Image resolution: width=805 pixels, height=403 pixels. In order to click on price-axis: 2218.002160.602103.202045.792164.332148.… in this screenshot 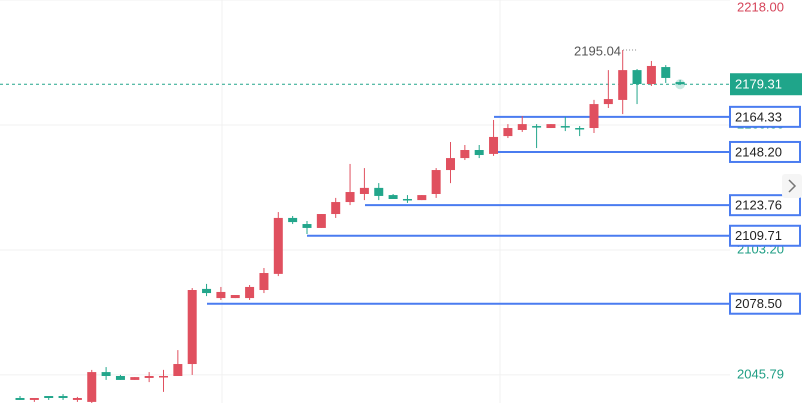, I will do `click(765, 190)`.